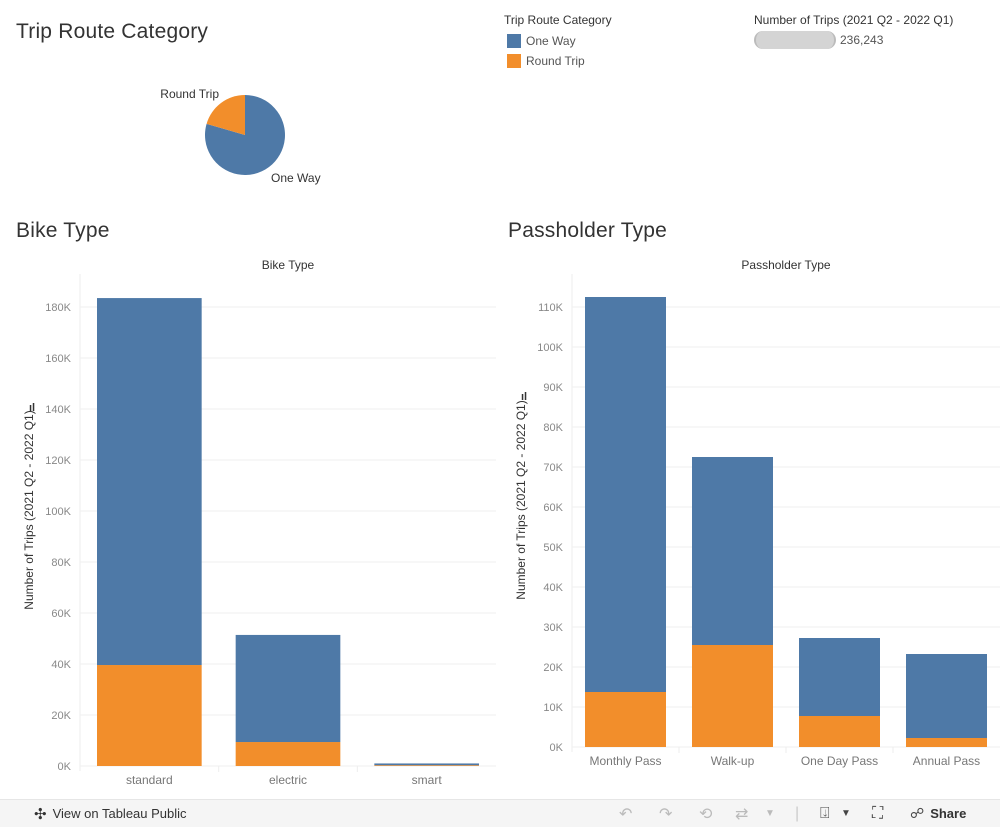 The image size is (1000, 827). Describe the element at coordinates (553, 548) in the screenshot. I see `y-tick-label: 50K` at that location.